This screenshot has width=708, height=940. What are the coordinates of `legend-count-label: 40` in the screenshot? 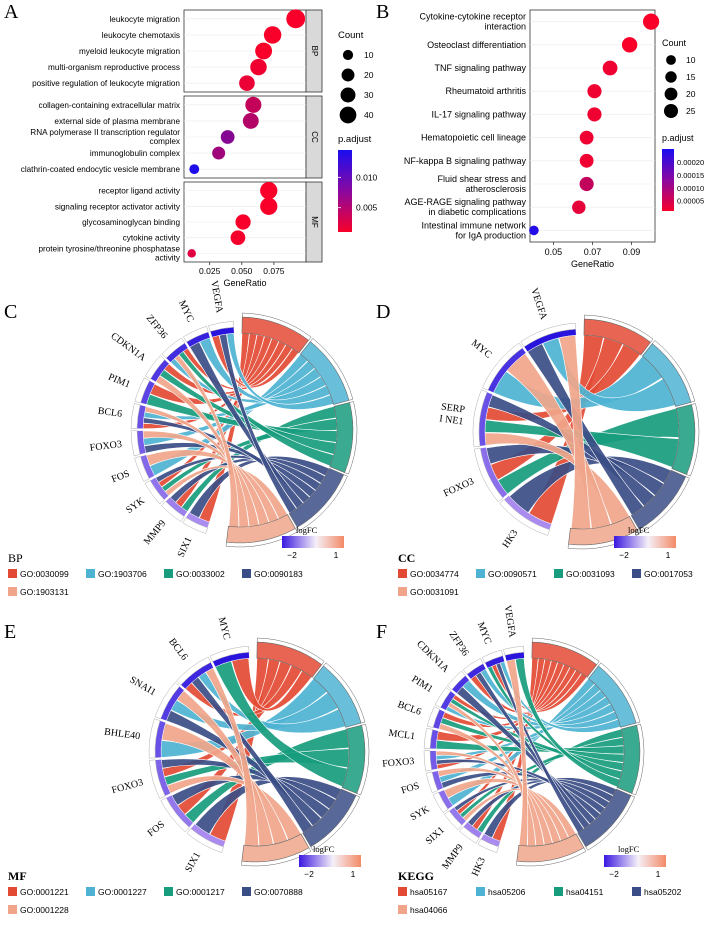 It's located at (369, 115).